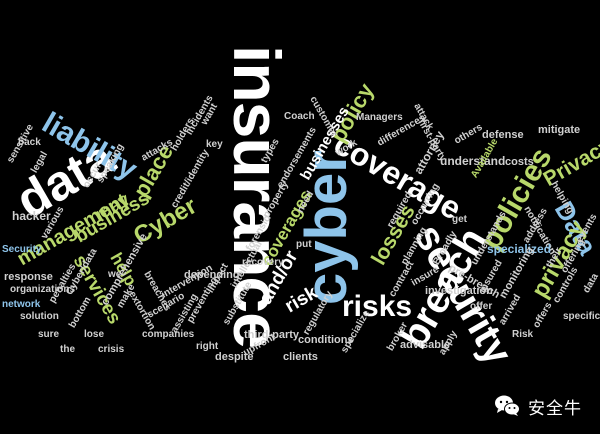  What do you see at coordinates (468, 134) in the screenshot?
I see `word-others: others` at bounding box center [468, 134].